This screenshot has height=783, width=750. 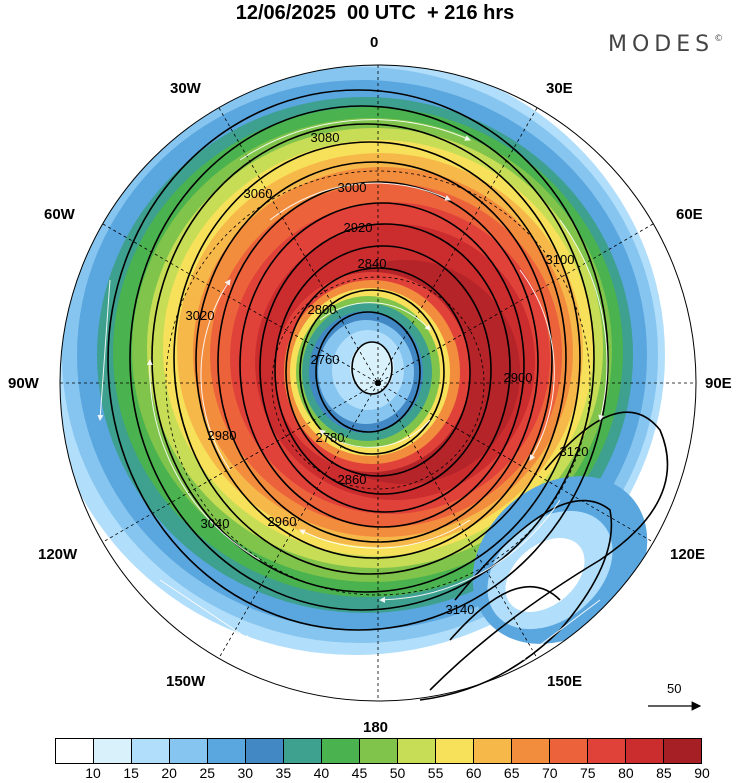 What do you see at coordinates (59, 214) in the screenshot?
I see `lon-label-60w: 60W` at bounding box center [59, 214].